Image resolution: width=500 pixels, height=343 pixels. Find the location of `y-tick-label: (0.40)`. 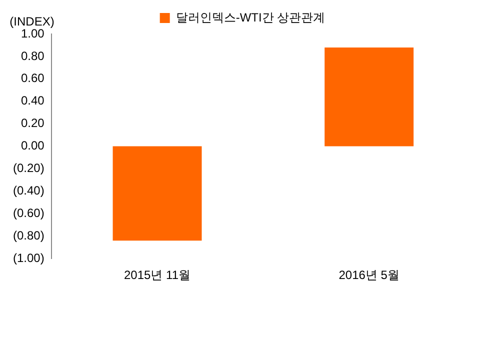

y-tick-label: (0.40) is located at coordinates (28, 191).